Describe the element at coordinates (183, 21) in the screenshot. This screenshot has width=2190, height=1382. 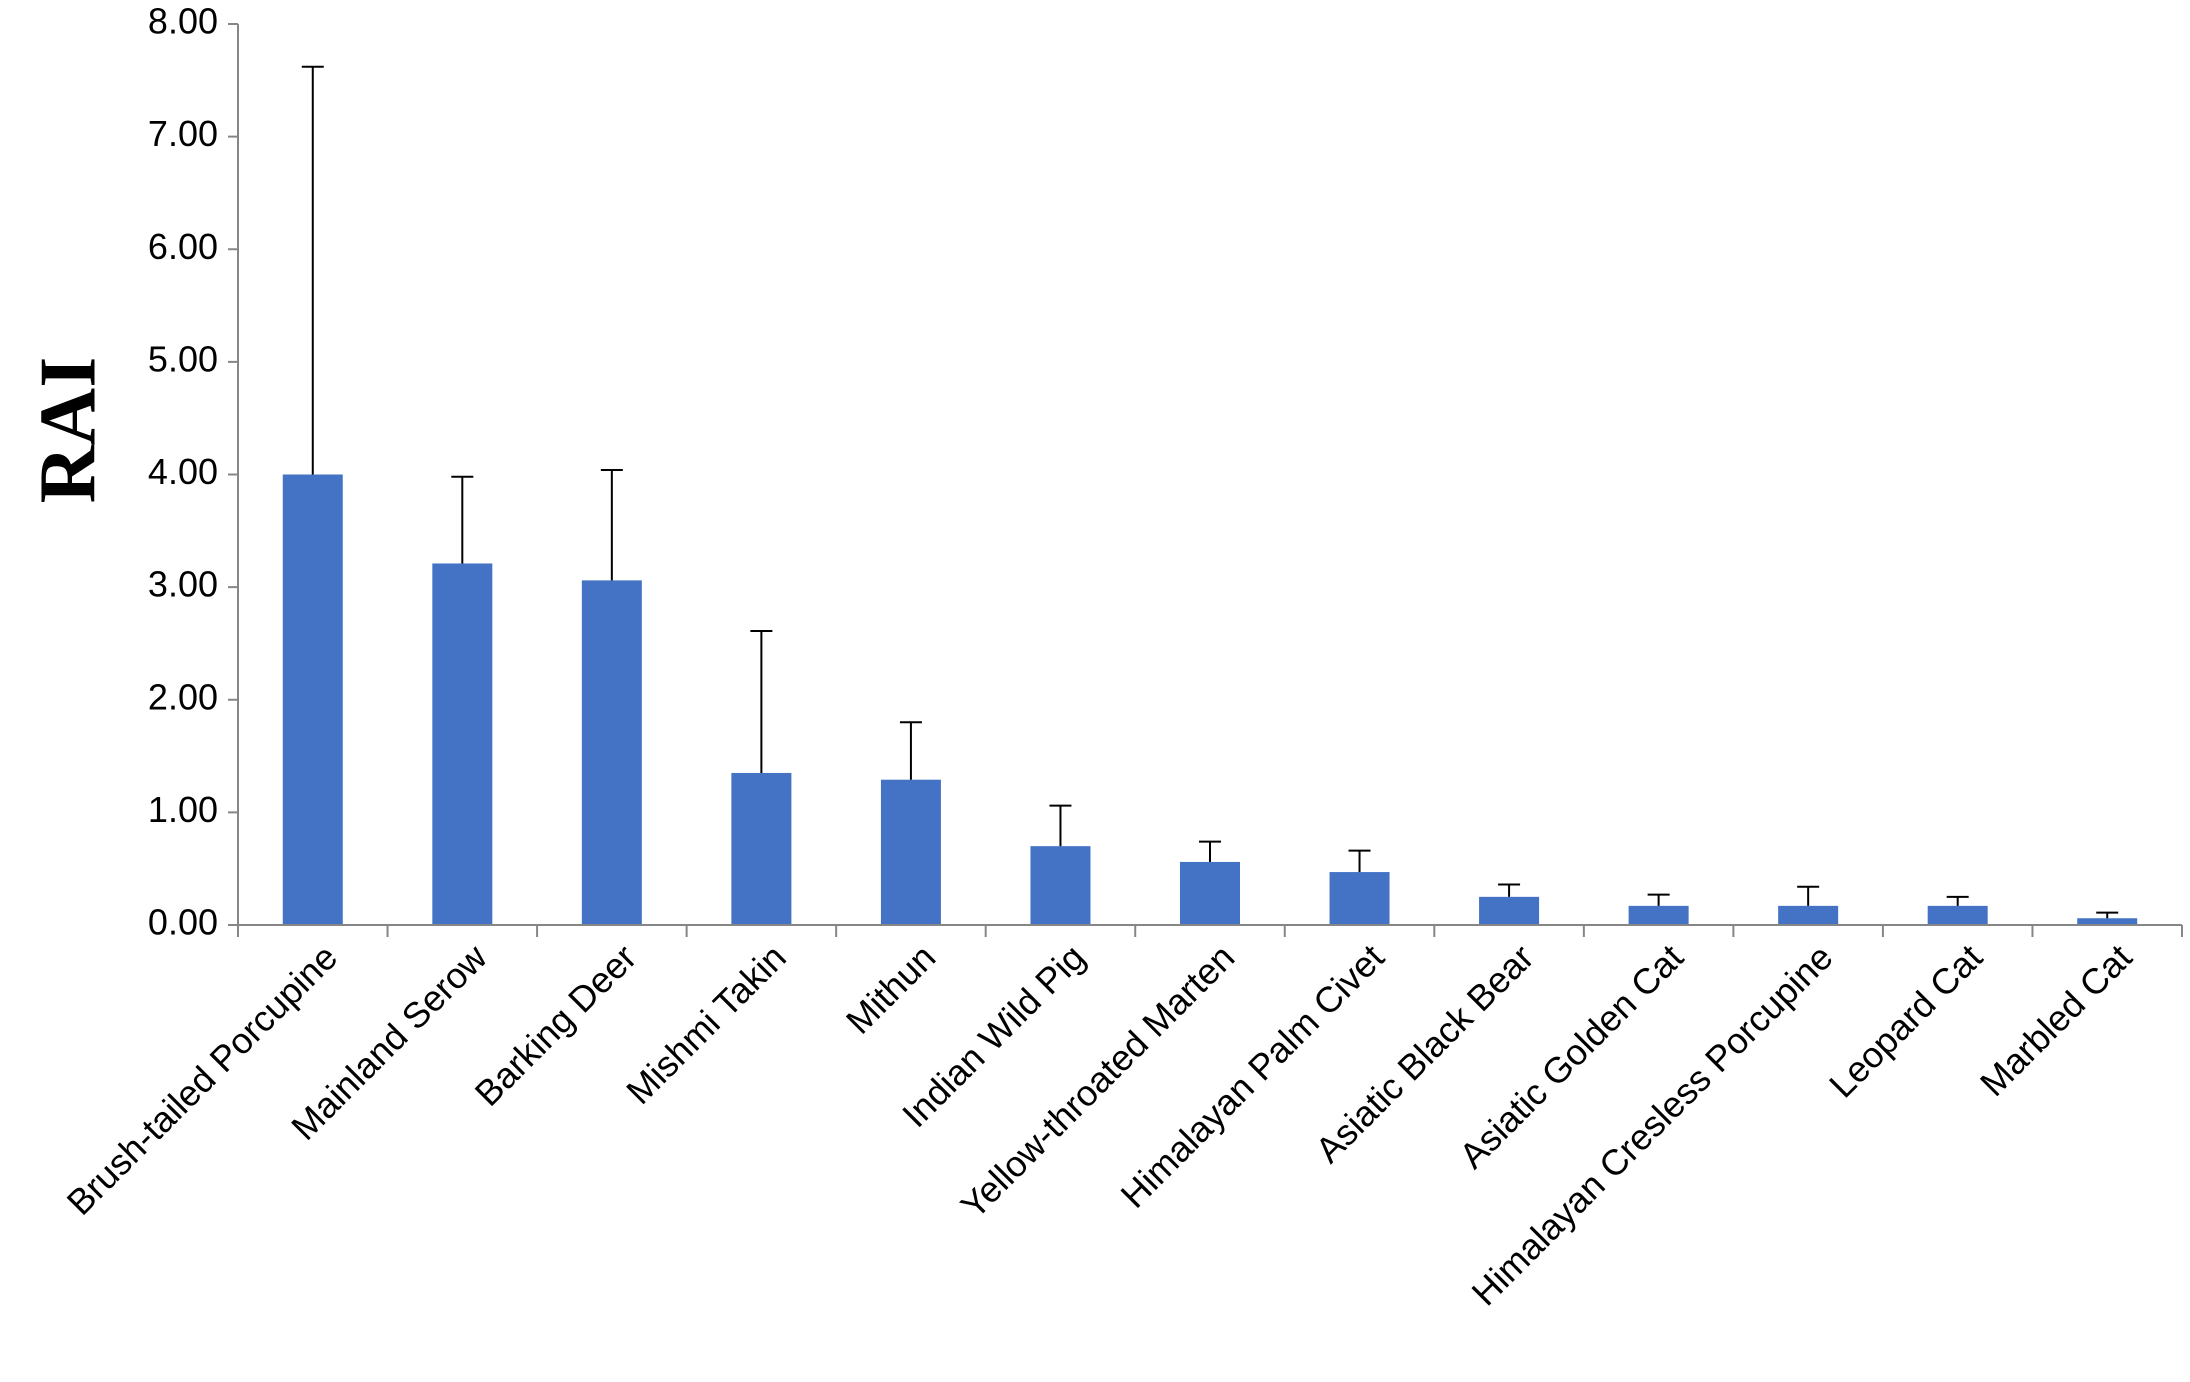
I see `y-tick-label: 8.00` at that location.